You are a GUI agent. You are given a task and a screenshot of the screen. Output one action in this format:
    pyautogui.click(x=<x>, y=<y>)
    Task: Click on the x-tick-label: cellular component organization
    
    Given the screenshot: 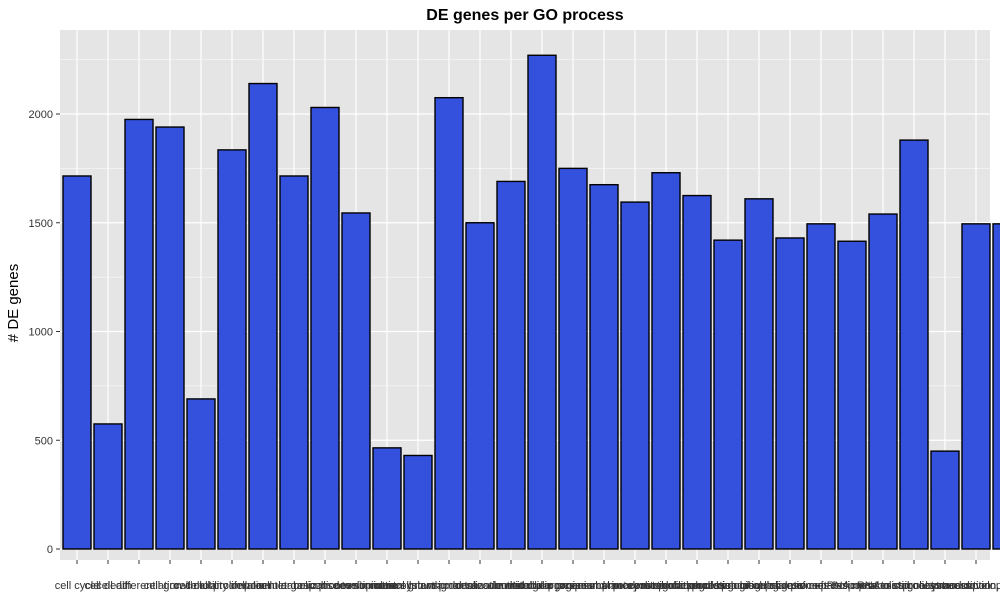 What is the action you would take?
    pyautogui.click(x=262, y=586)
    